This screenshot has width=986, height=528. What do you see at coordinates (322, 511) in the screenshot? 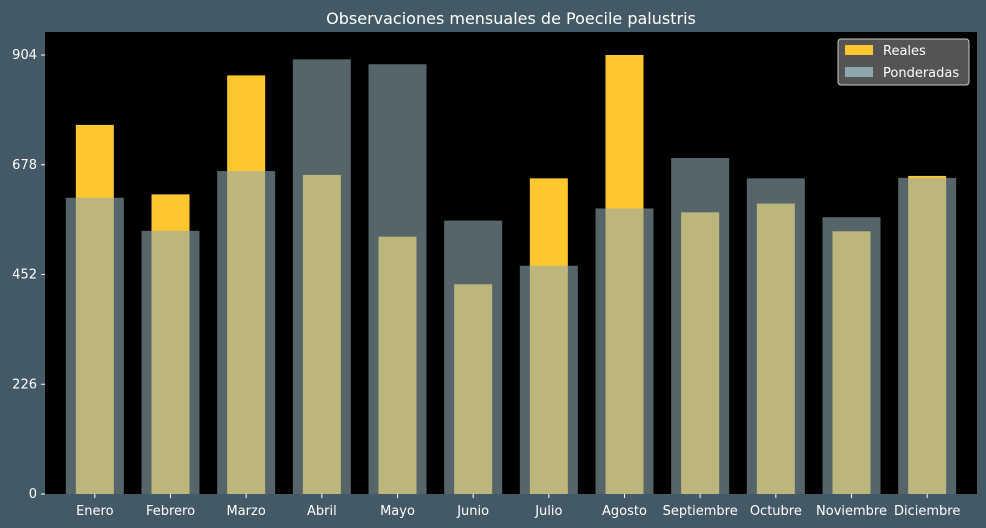
I see `x-tick-label: Abril` at bounding box center [322, 511].